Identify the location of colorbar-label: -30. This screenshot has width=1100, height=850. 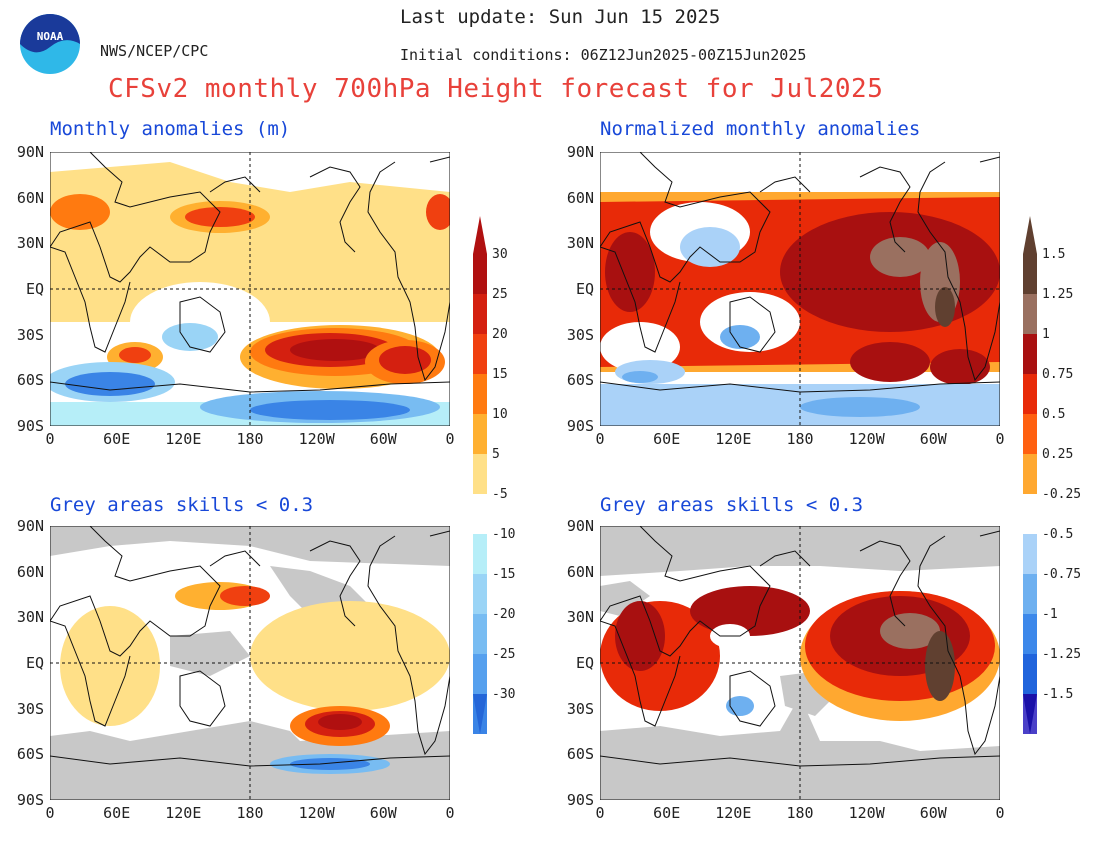
(504, 694).